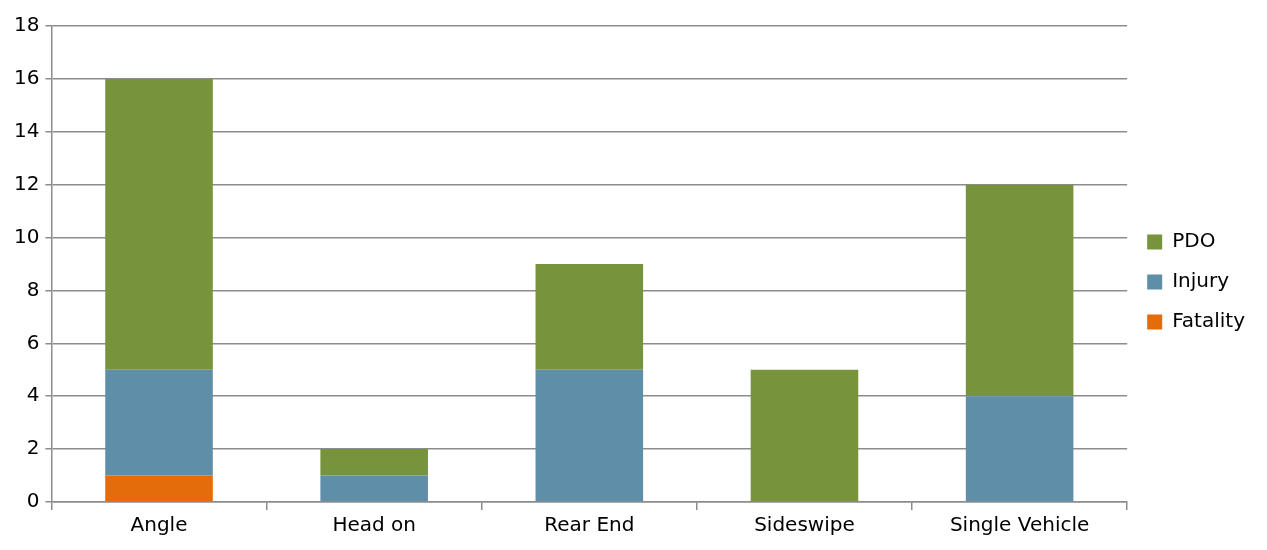 Image resolution: width=1267 pixels, height=550 pixels. What do you see at coordinates (33, 500) in the screenshot?
I see `y-tick-label: 0` at bounding box center [33, 500].